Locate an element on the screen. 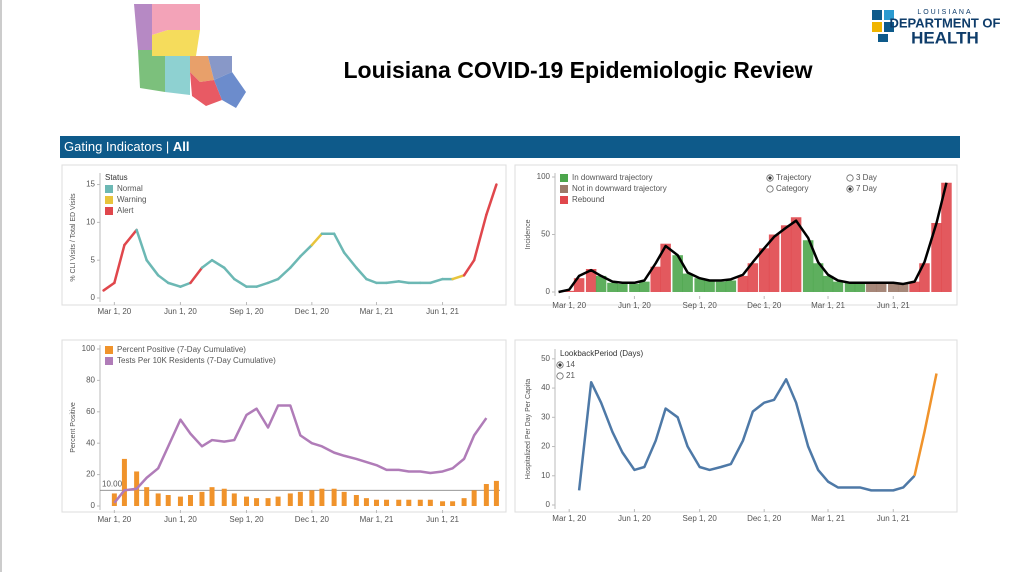 This screenshot has height=572, width=1024. y-tick-label: 10 is located at coordinates (545, 475).